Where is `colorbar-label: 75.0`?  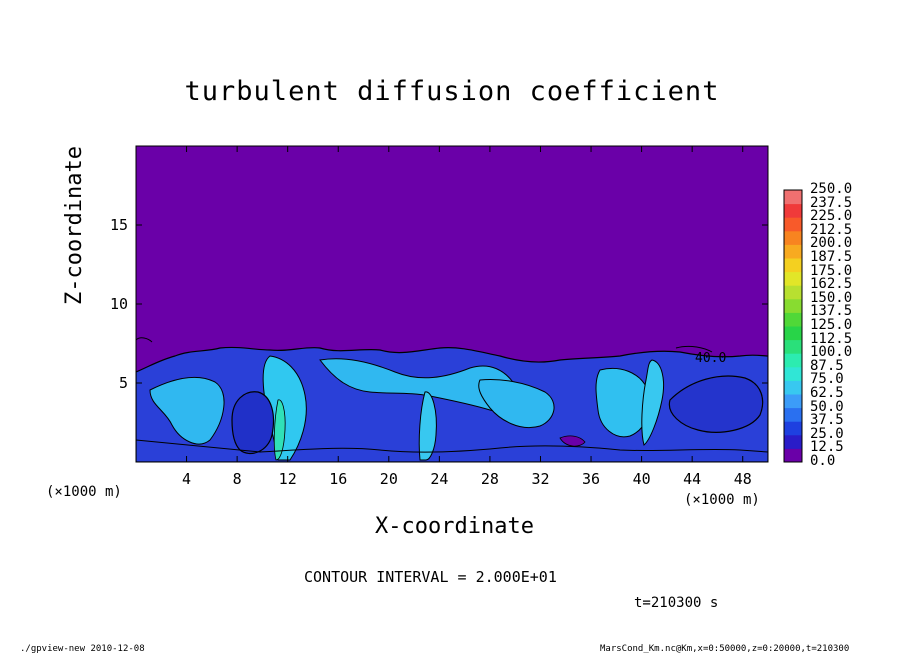 colorbar-label: 75.0 is located at coordinates (827, 379).